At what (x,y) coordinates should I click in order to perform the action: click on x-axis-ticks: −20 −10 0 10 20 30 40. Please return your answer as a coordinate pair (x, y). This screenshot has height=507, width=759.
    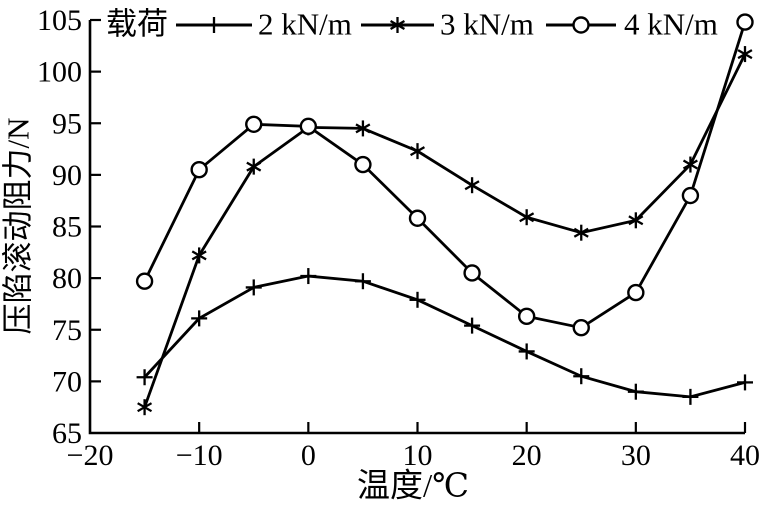
    Looking at the image, I should click on (413, 447).